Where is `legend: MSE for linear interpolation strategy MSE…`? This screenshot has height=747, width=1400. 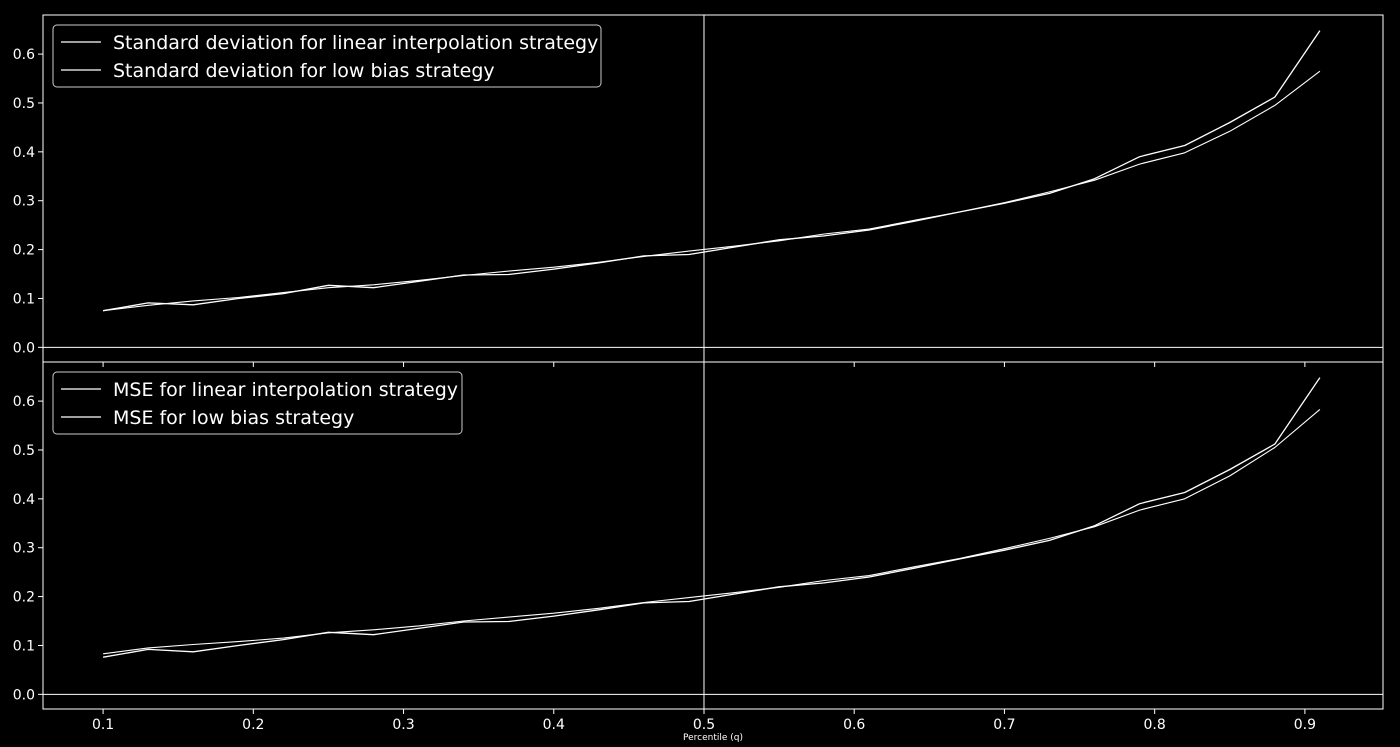
legend: MSE for linear interpolation strategy MSE… is located at coordinates (257, 403).